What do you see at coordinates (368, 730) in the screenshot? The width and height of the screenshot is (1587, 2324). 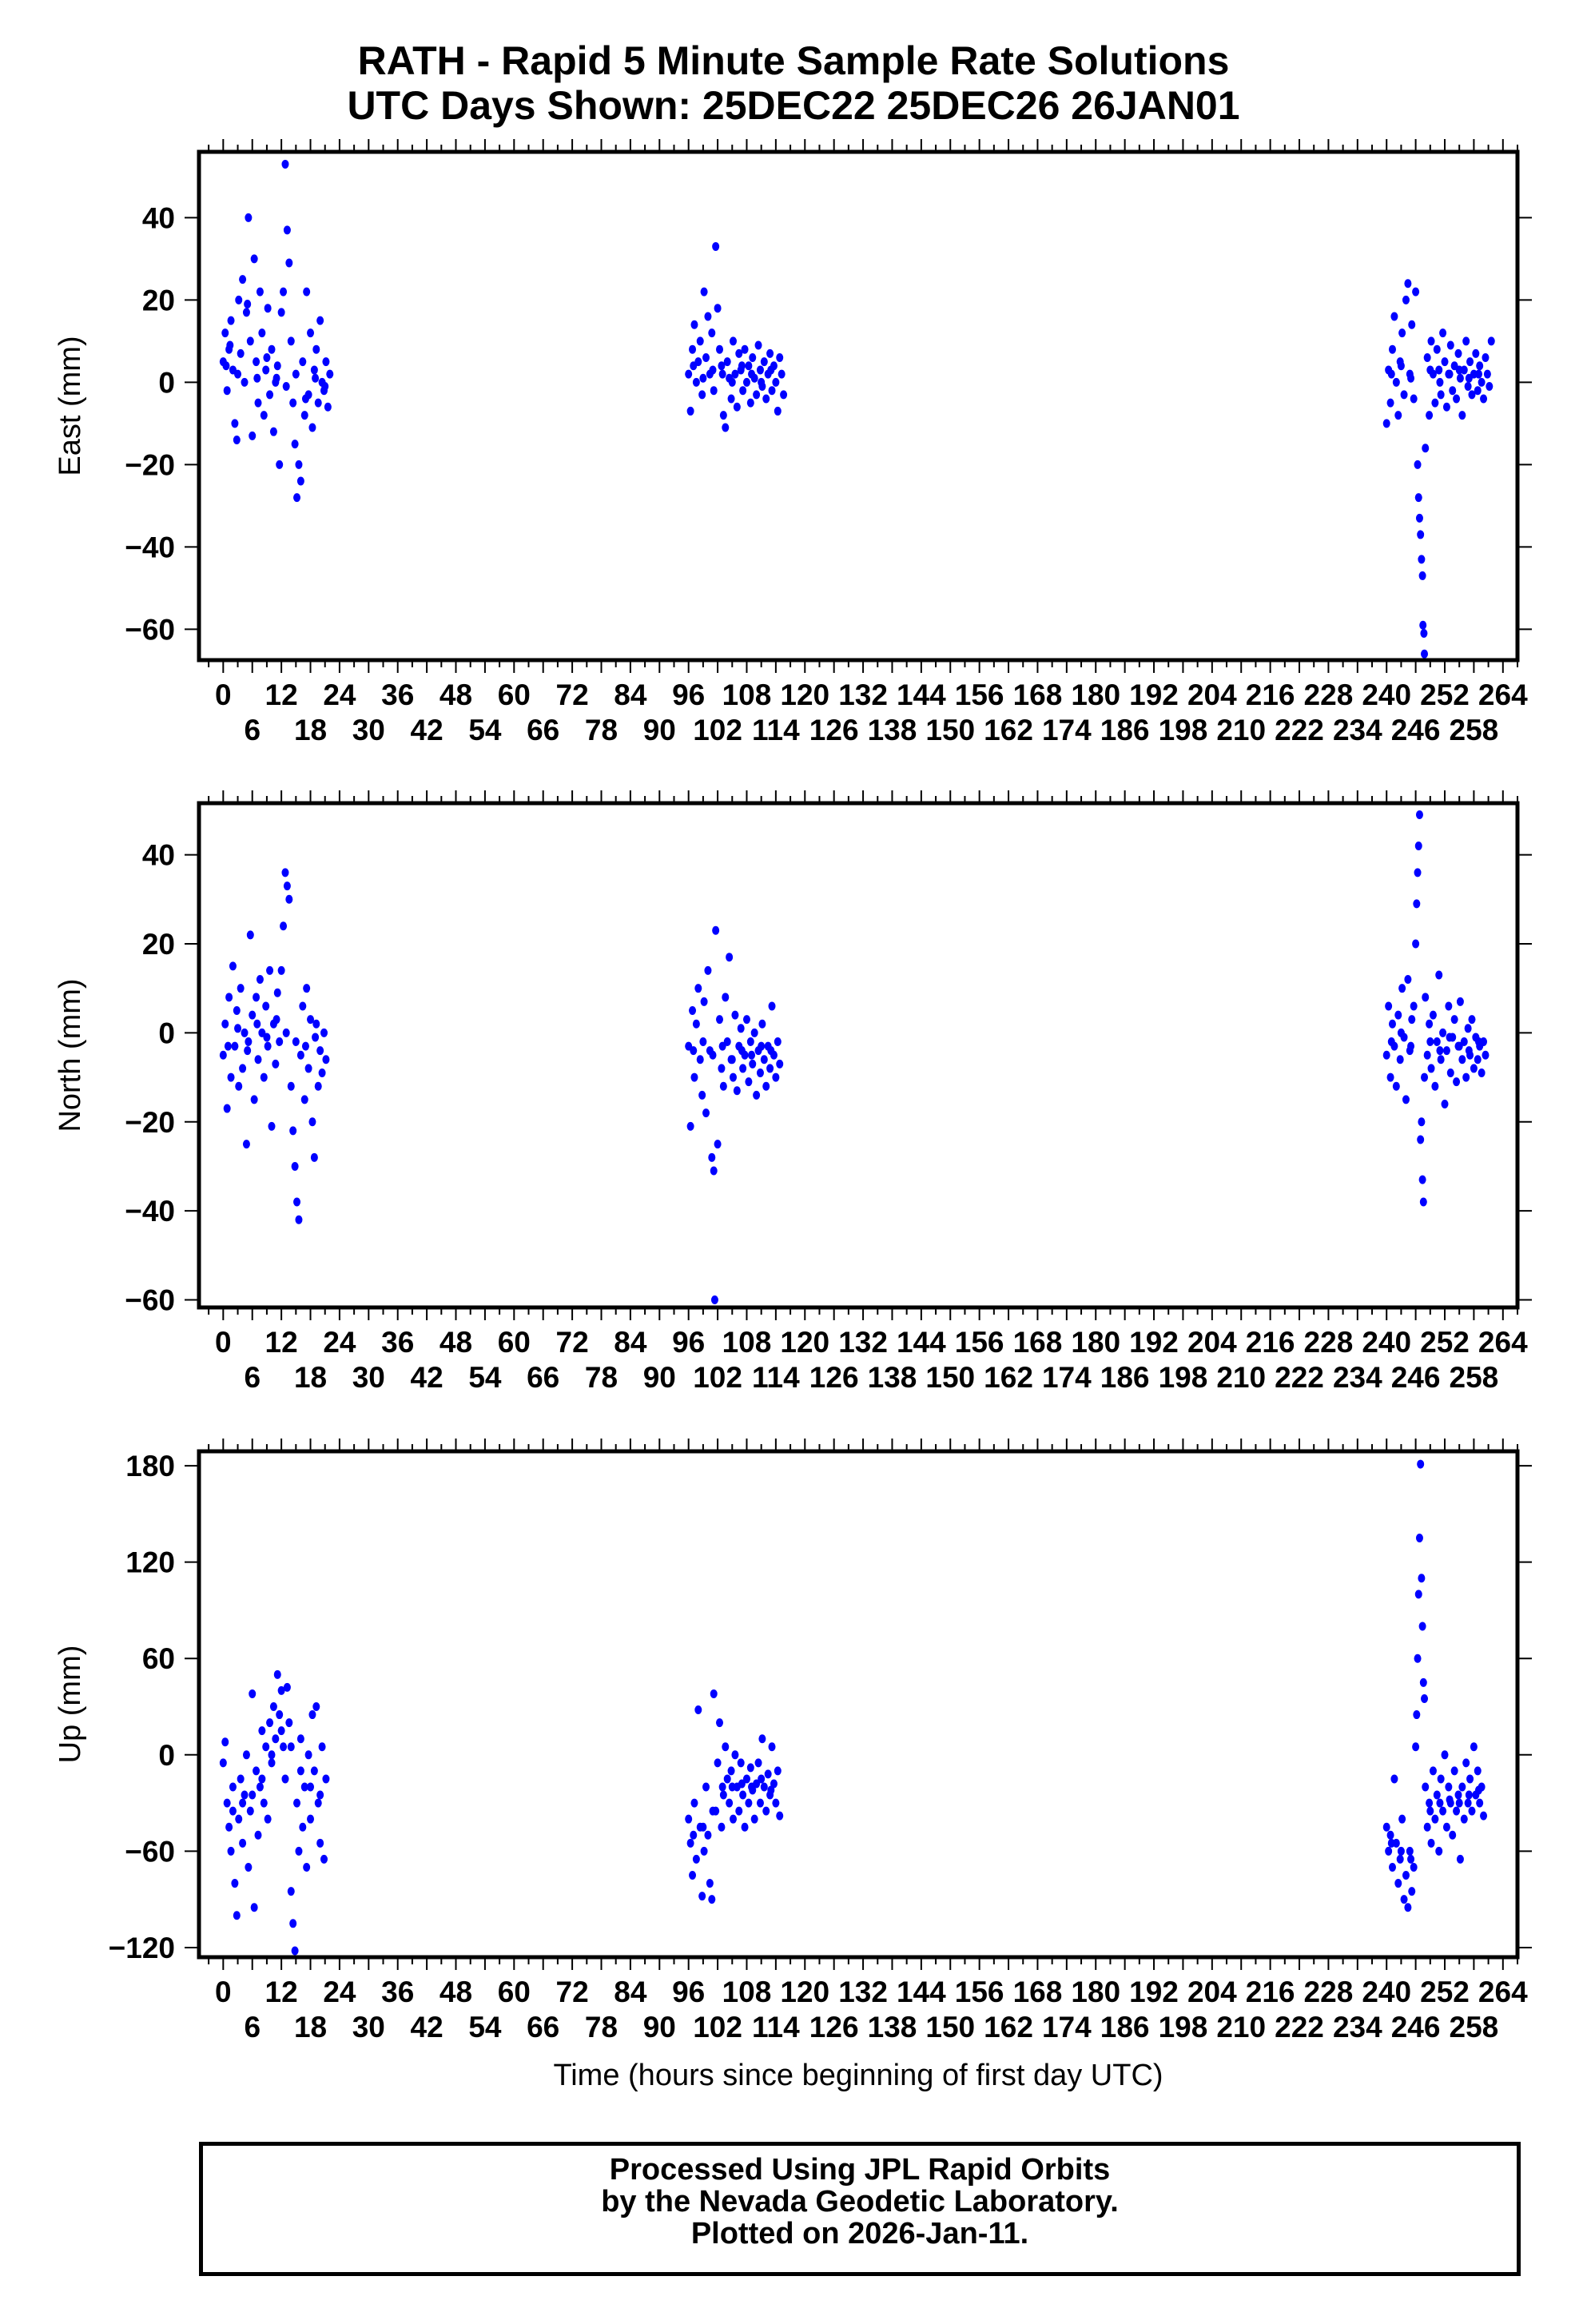 I see `x-tick-label: 30` at bounding box center [368, 730].